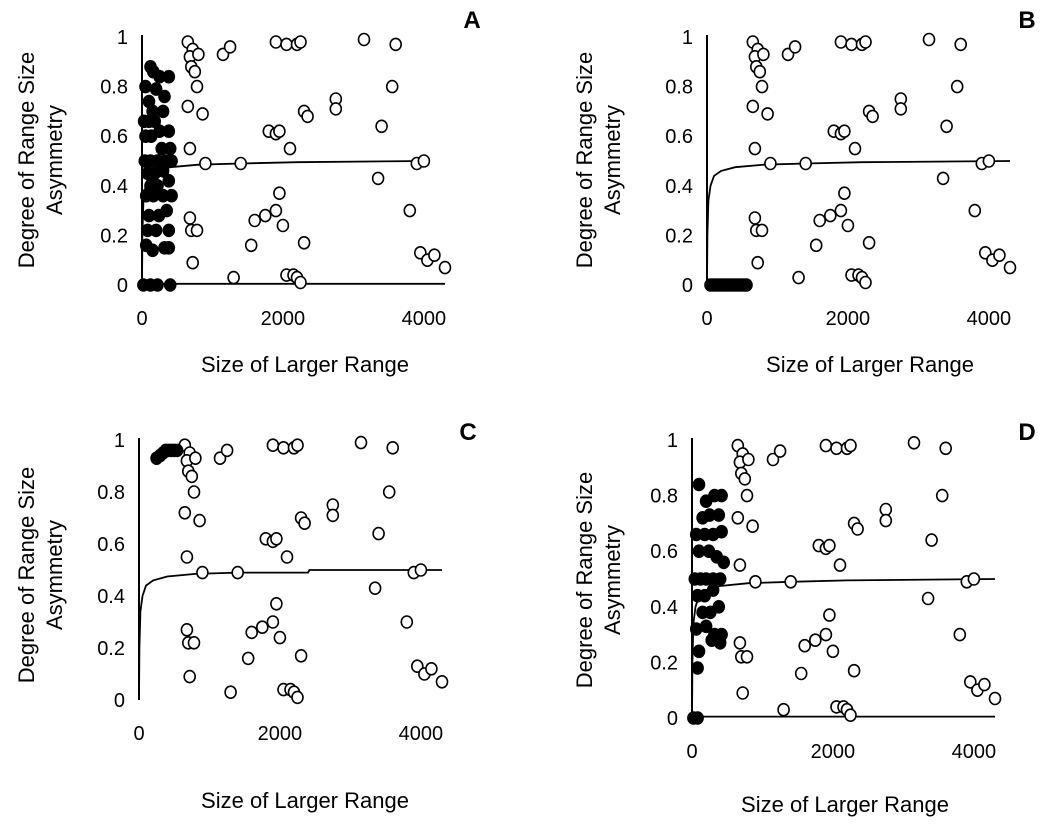 Image resolution: width=1042 pixels, height=825 pixels. What do you see at coordinates (122, 38) in the screenshot?
I see `y-tick-label: 1` at bounding box center [122, 38].